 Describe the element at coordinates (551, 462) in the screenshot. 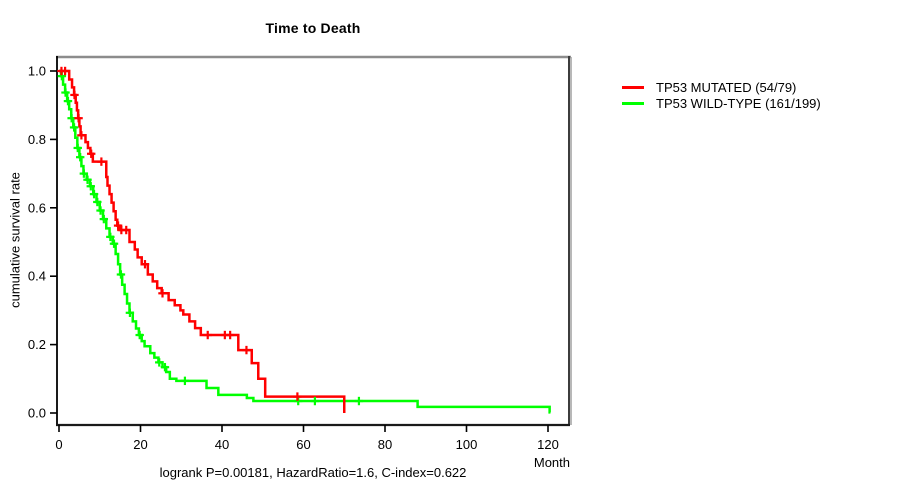

I see `x-axis-unit-label: Month` at that location.